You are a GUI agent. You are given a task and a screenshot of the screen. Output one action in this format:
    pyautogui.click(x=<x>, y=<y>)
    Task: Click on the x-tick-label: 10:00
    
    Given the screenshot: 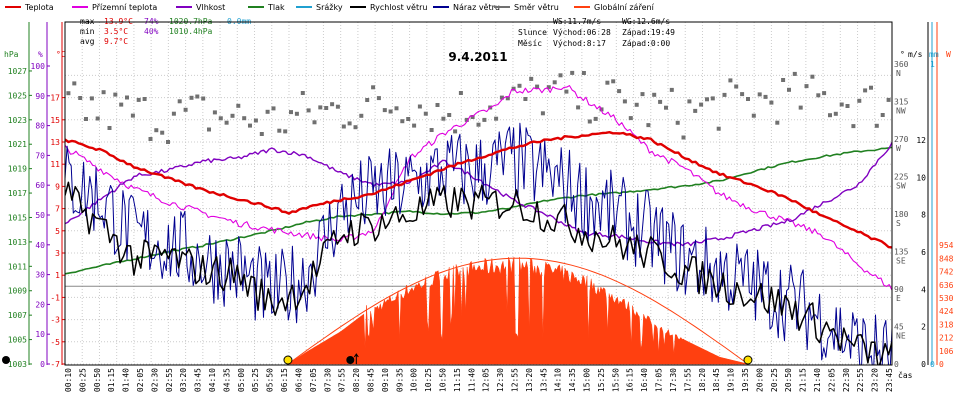 What is the action you would take?
    pyautogui.click(x=414, y=380)
    